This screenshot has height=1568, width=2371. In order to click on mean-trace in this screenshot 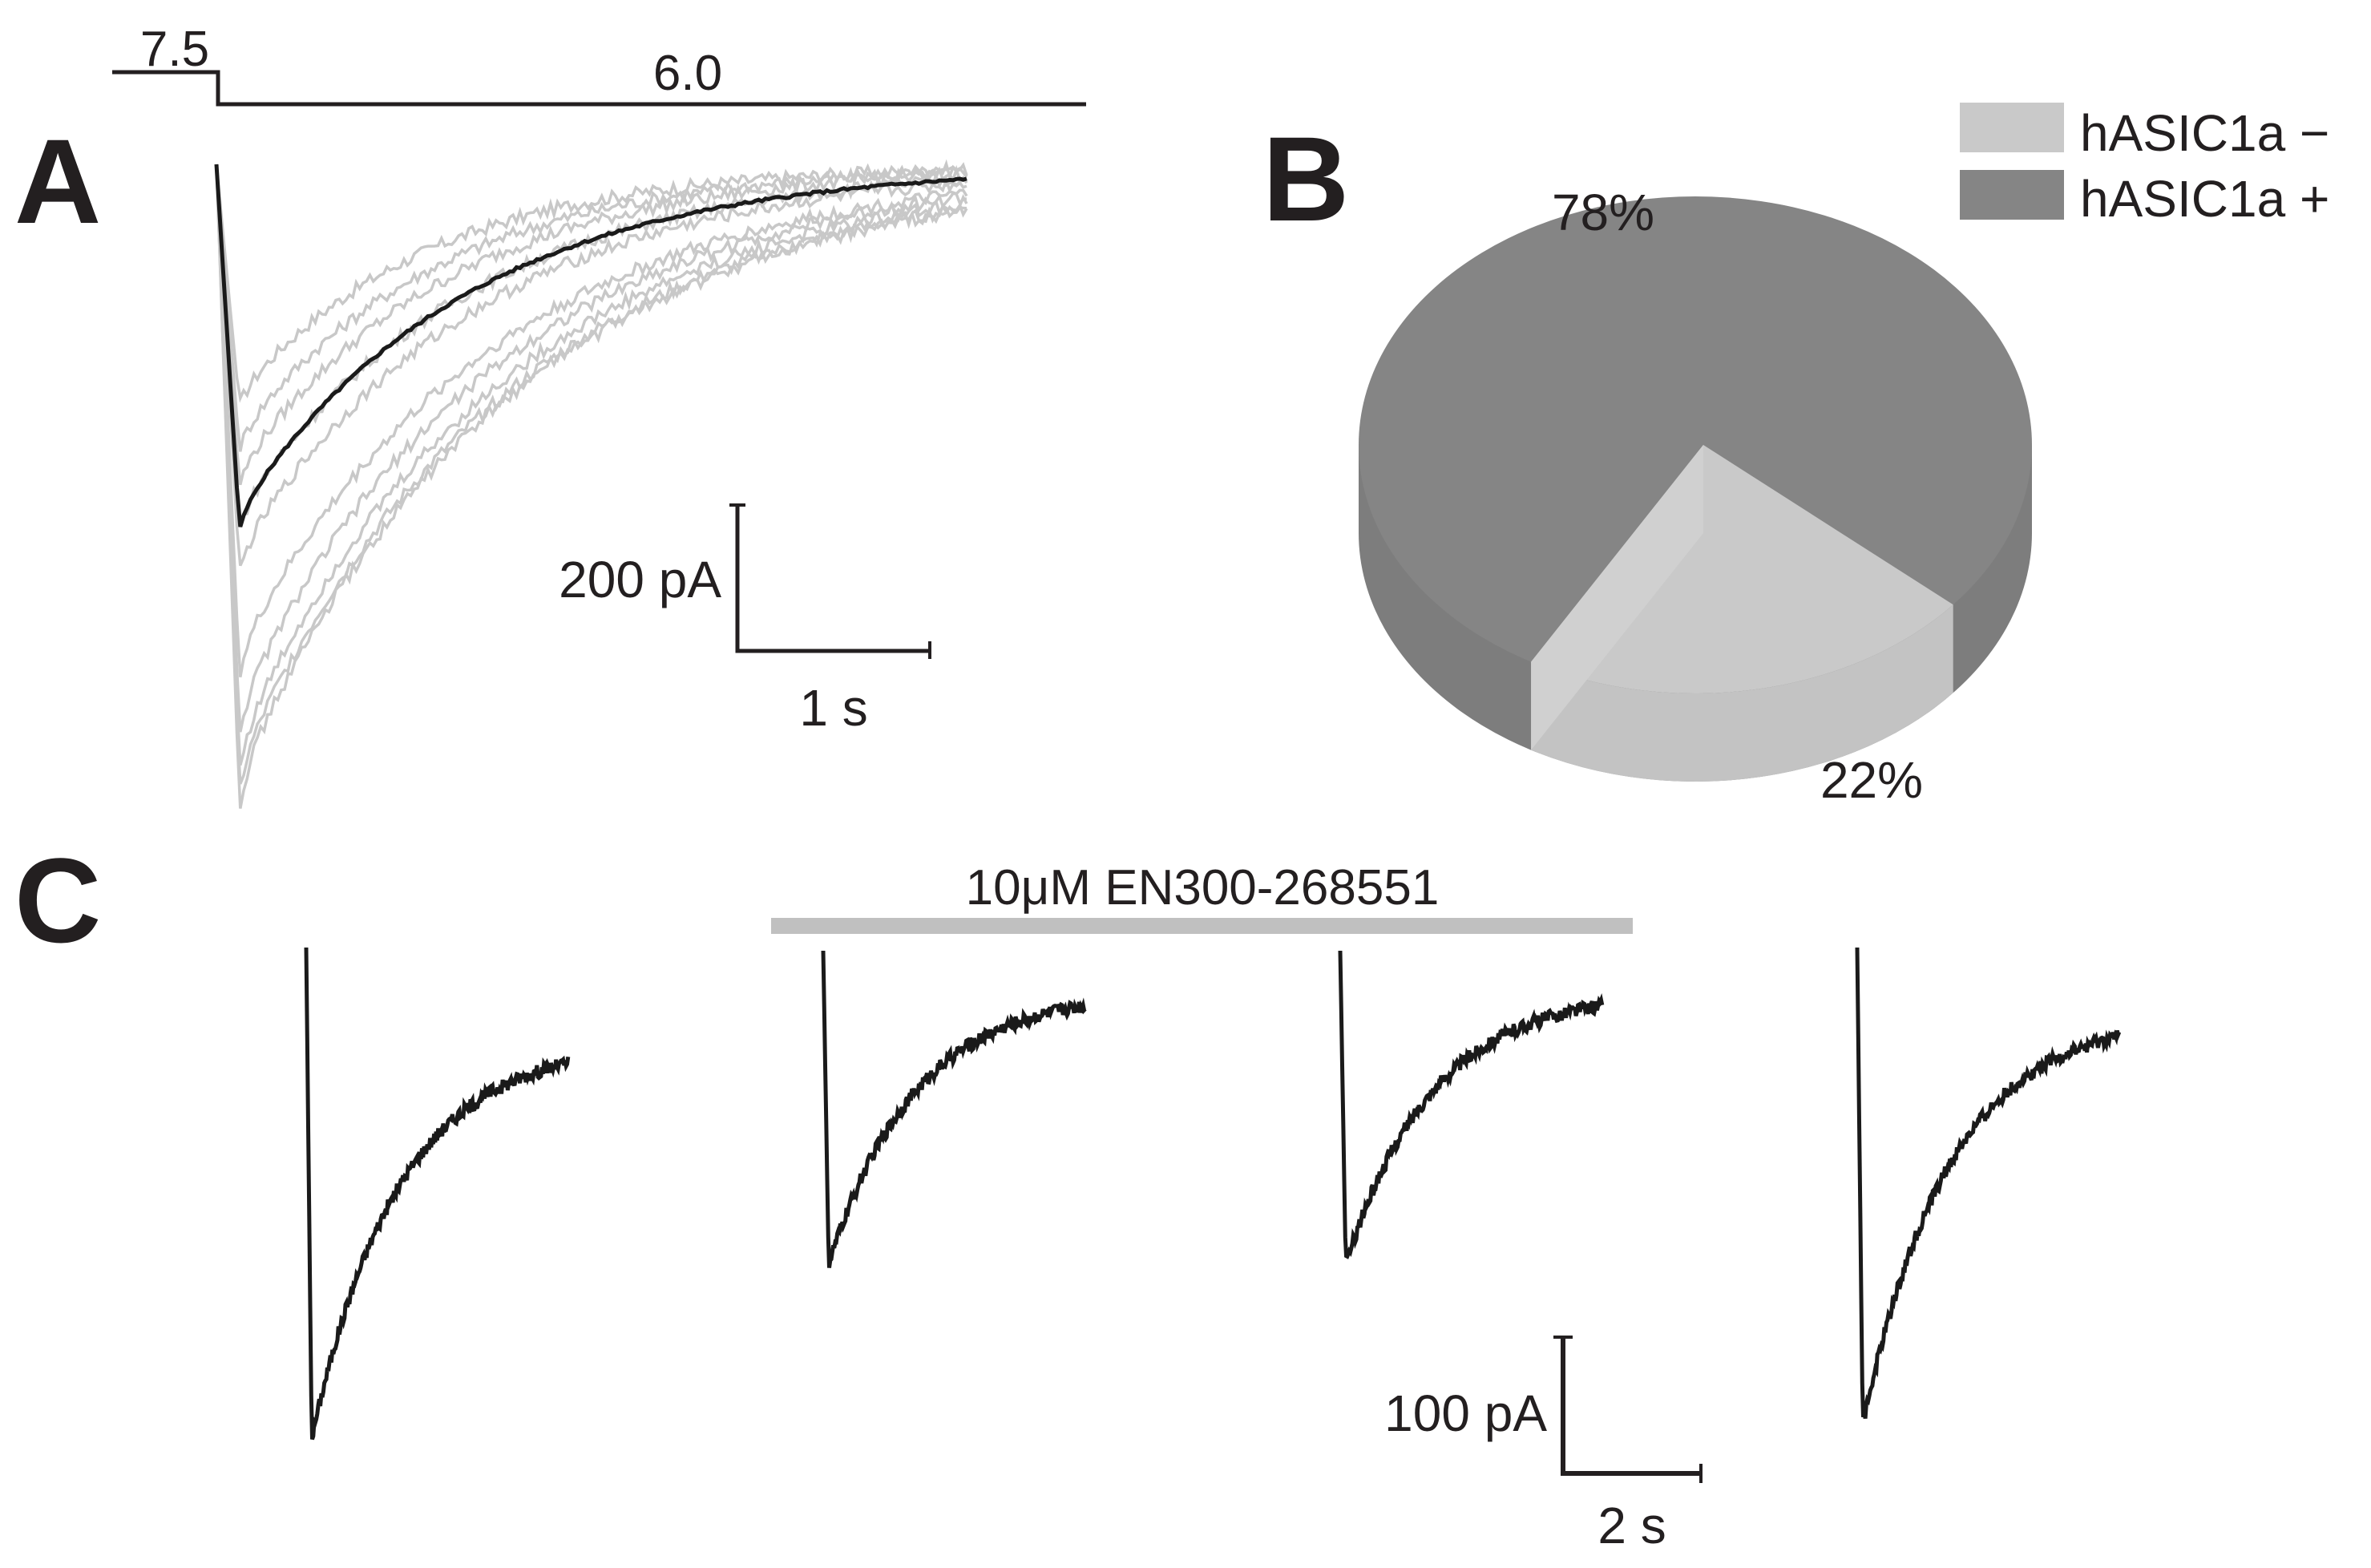, I will do `click(590, 345)`.